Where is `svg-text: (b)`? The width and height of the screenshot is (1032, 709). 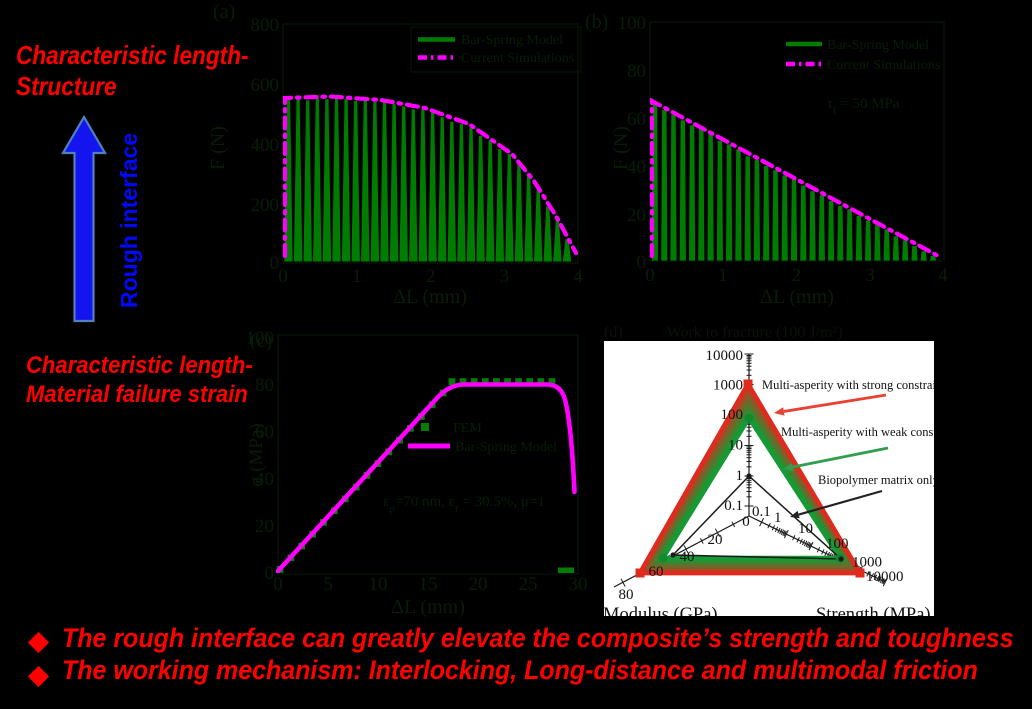 svg-text: (b) is located at coordinates (596, 22).